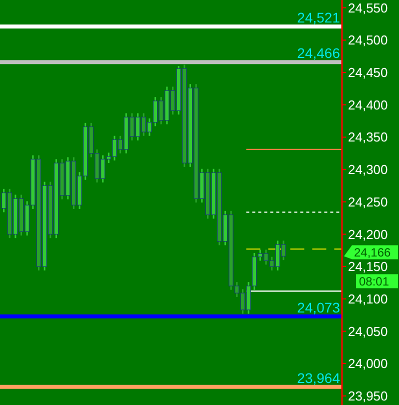 Image resolution: width=399 pixels, height=405 pixels. I want to click on y-tick-label: 24,450, so click(368, 72).